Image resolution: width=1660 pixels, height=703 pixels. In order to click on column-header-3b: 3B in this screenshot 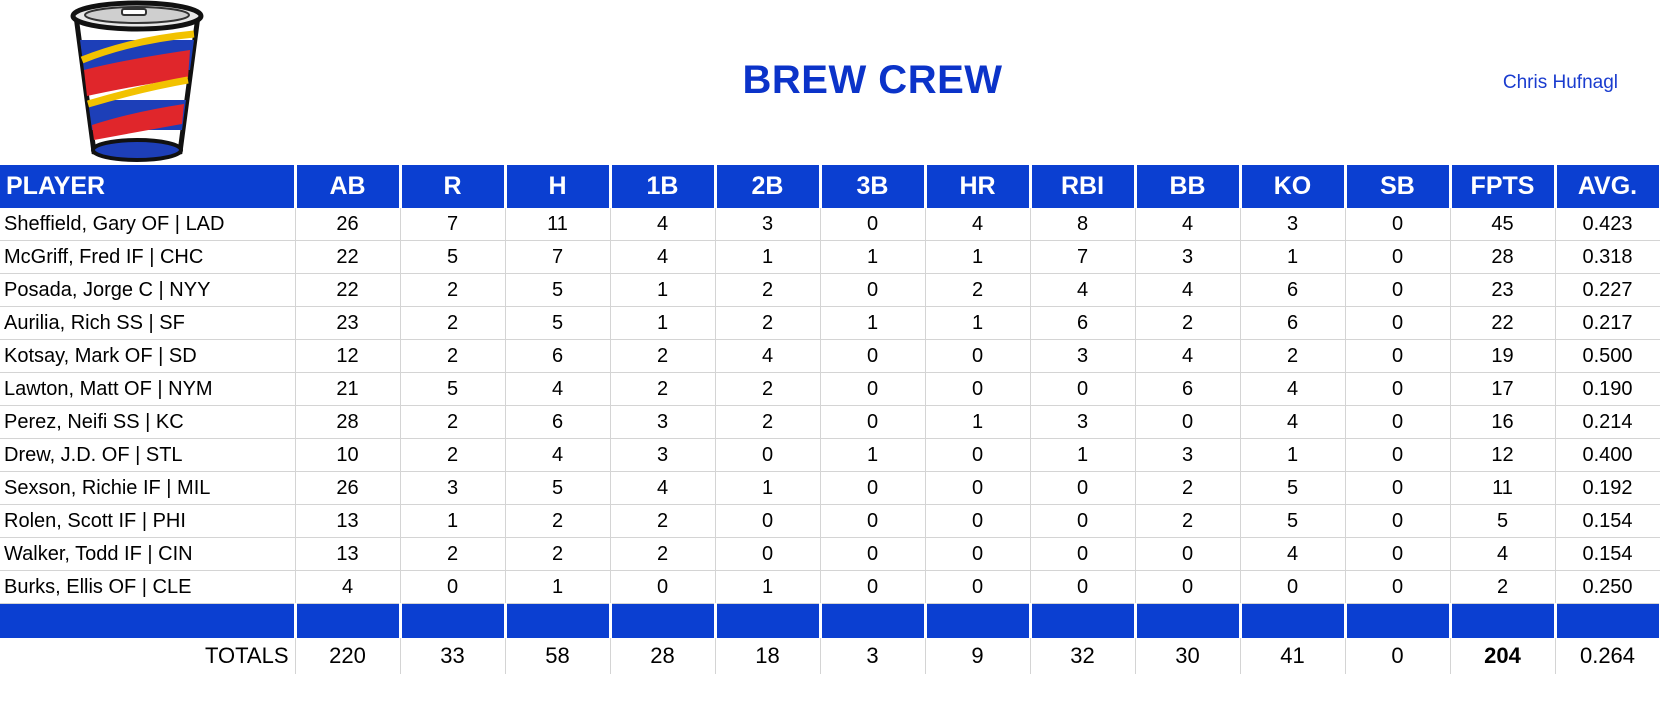, I will do `click(873, 186)`.